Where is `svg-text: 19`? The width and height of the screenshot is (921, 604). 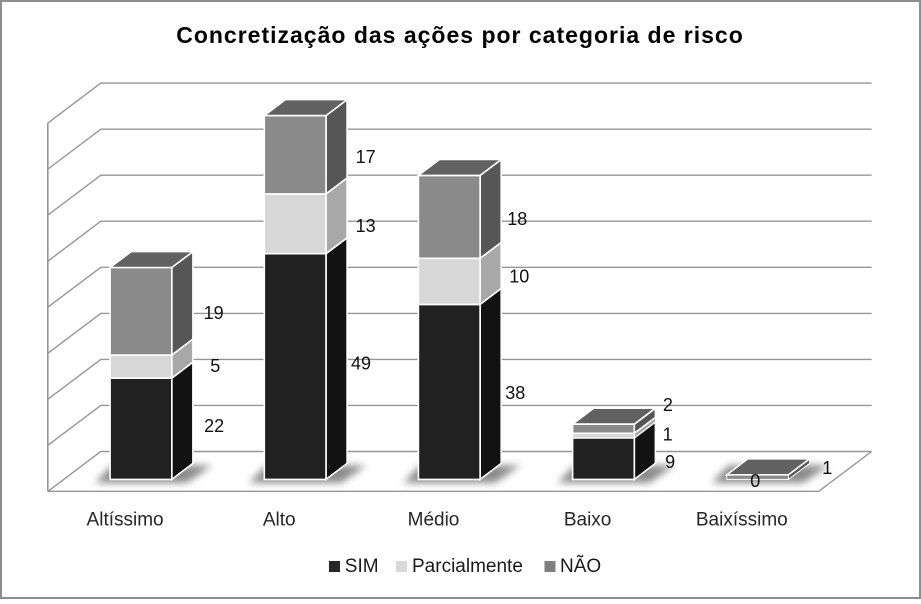 svg-text: 19 is located at coordinates (214, 313).